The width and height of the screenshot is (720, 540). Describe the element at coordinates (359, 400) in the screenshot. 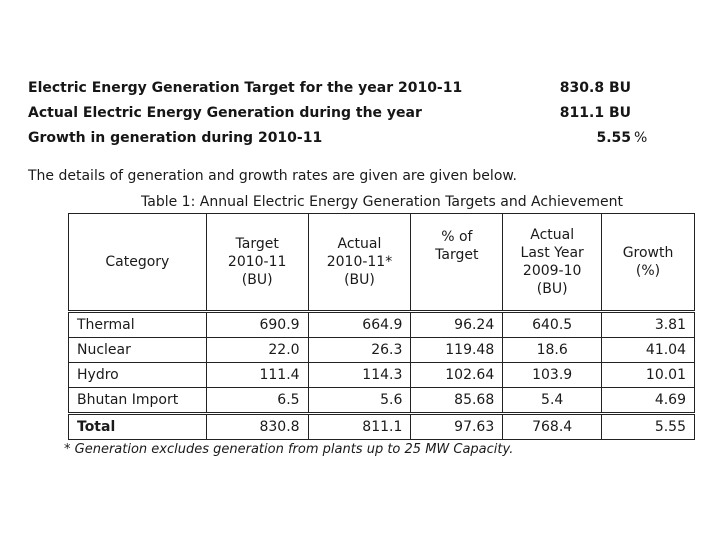

I see `cell-actual: 5.6` at that location.